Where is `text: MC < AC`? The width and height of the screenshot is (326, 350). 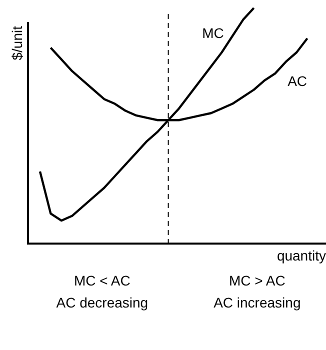
text: MC < AC is located at coordinates (102, 280).